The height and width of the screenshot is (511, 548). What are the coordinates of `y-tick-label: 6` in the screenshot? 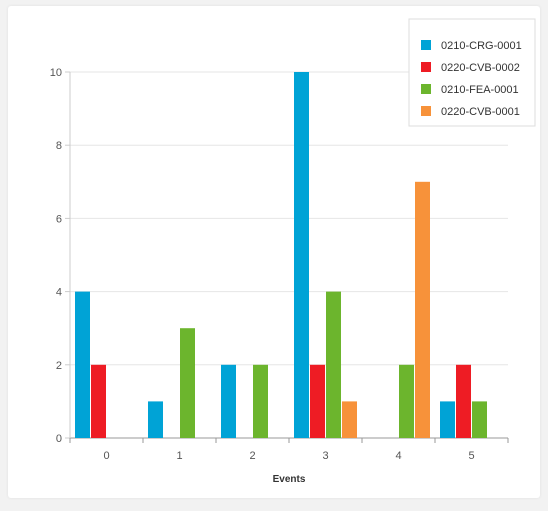 It's located at (59, 219).